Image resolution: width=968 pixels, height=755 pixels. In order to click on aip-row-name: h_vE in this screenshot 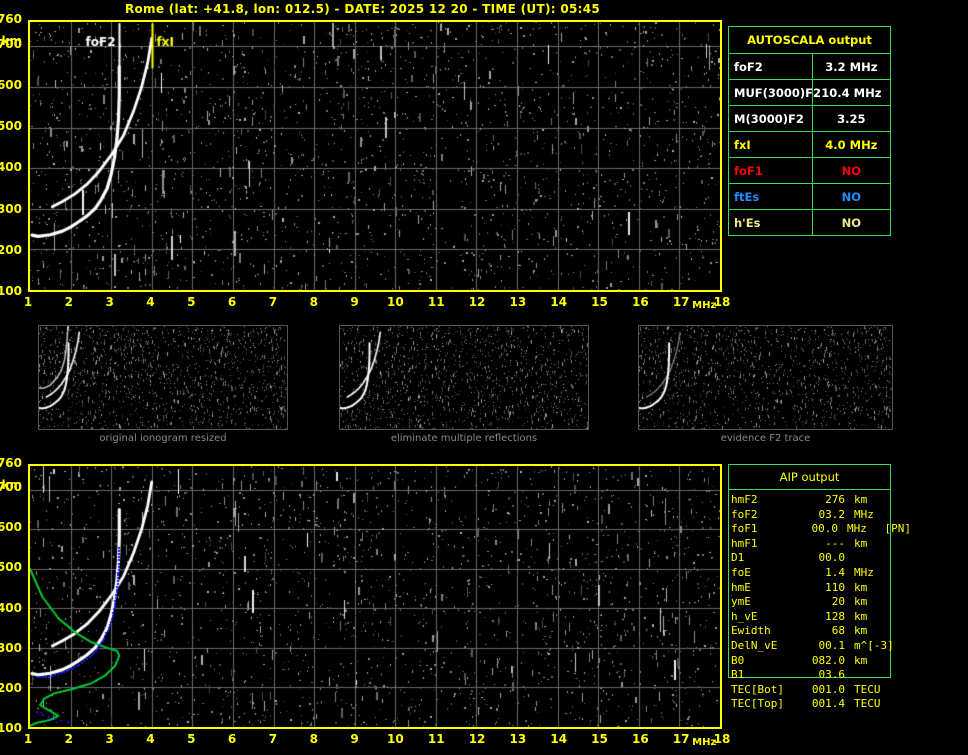, I will do `click(744, 616)`.